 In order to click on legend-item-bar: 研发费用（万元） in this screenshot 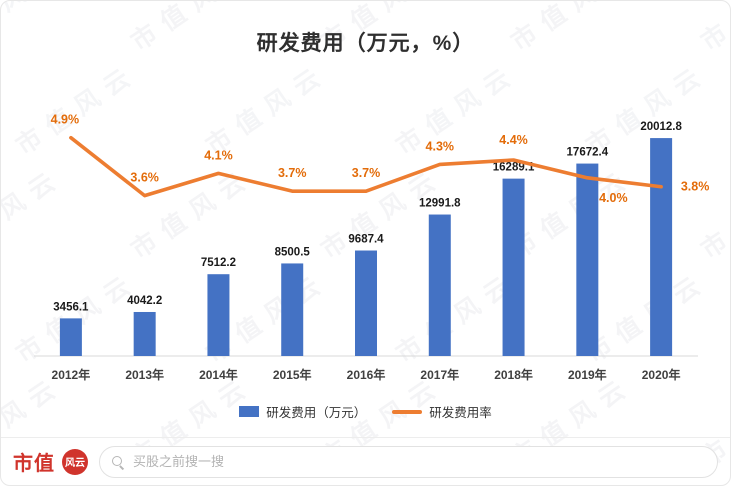, I will do `click(302, 411)`.